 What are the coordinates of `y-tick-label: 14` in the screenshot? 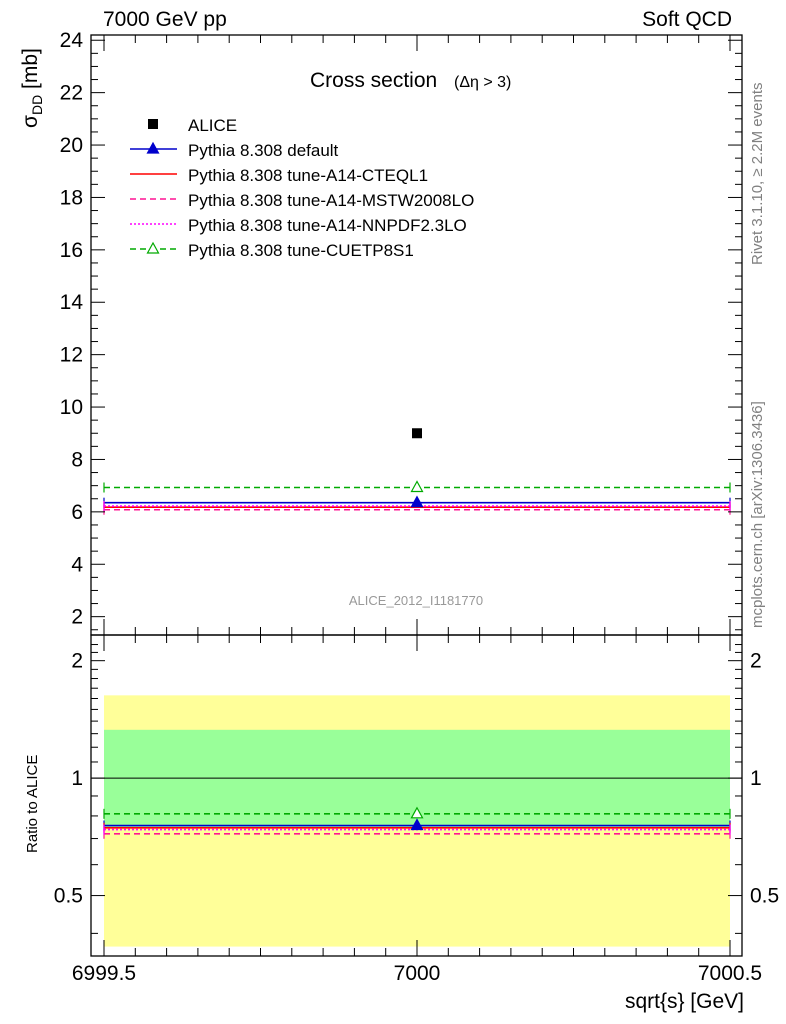 It's located at (72, 302).